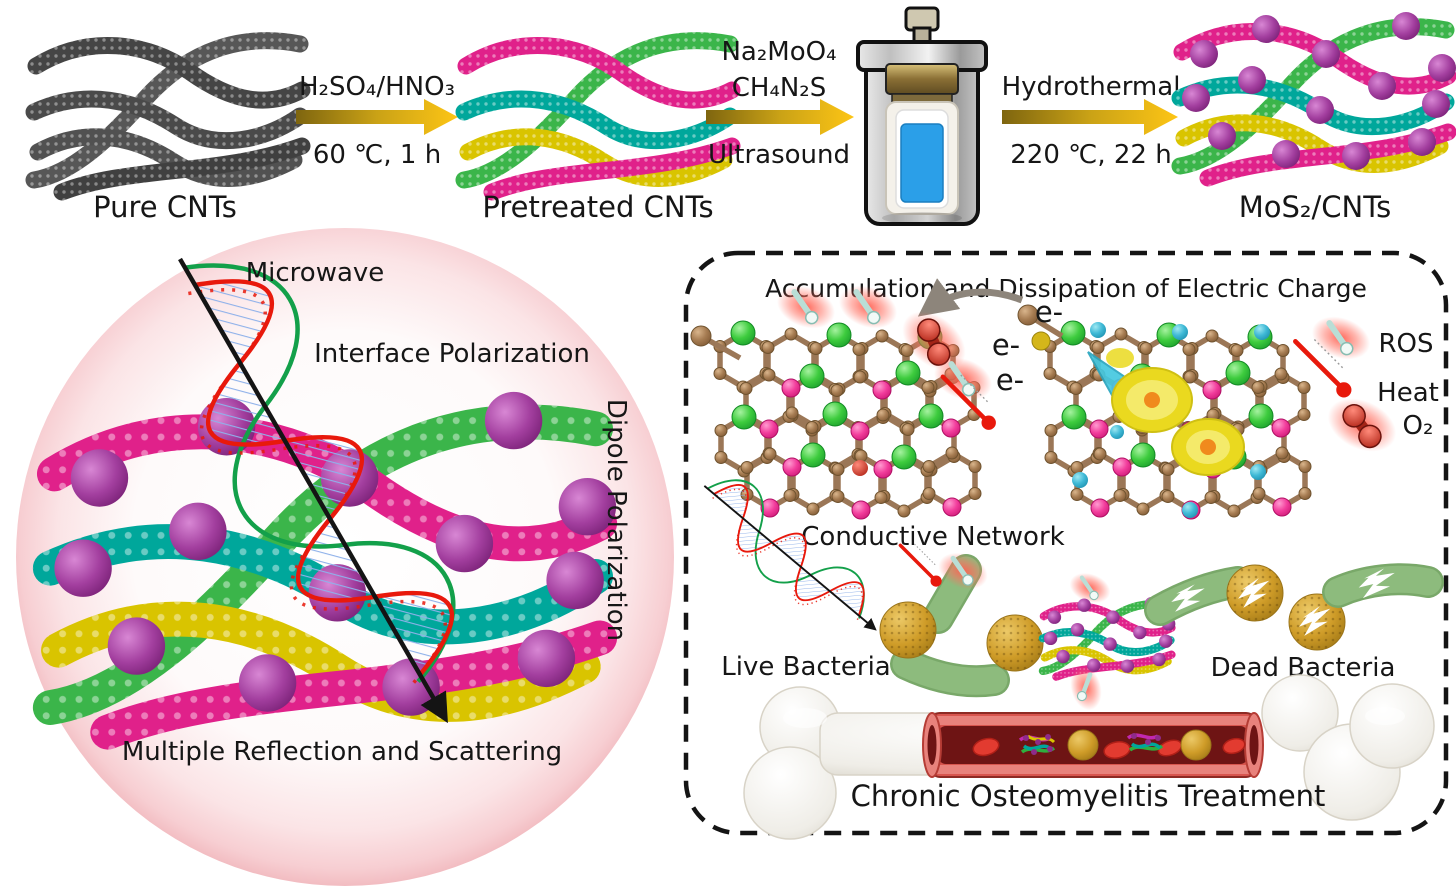 This screenshot has height=886, width=1456. Describe the element at coordinates (616, 520) in the screenshot. I see `dipole-polarization-label: Dipole Polarization` at that location.